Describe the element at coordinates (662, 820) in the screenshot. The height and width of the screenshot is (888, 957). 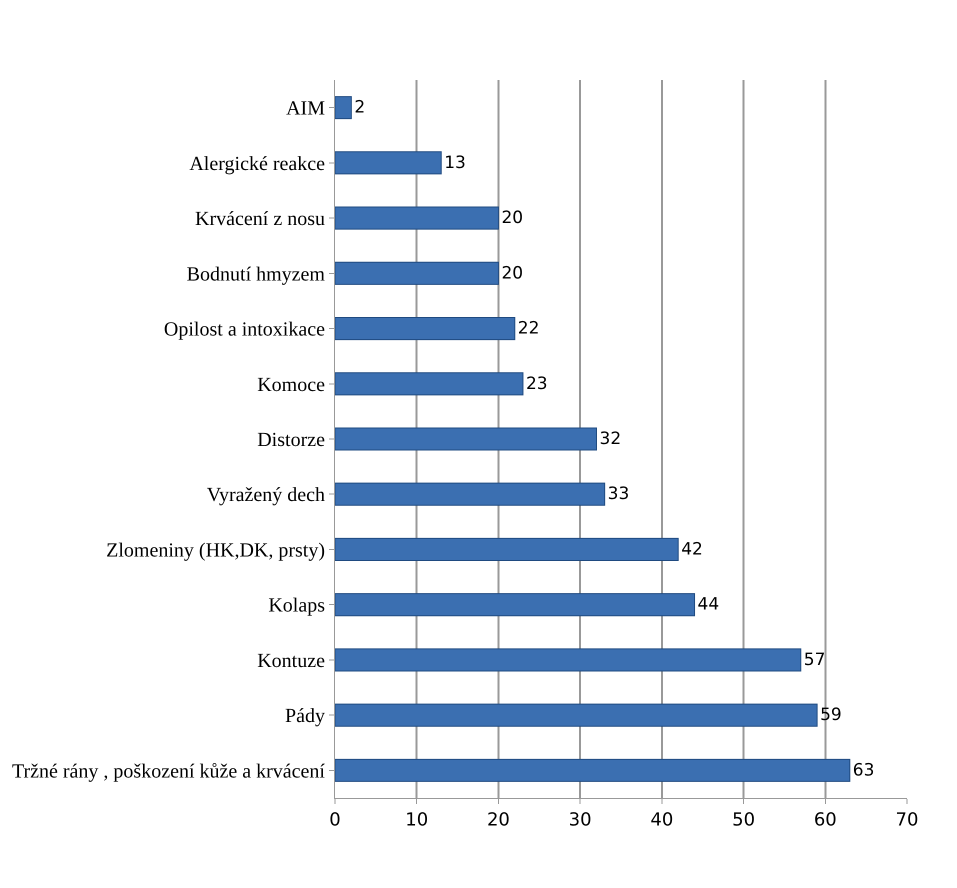
I see `x-tick-label: 40` at that location.